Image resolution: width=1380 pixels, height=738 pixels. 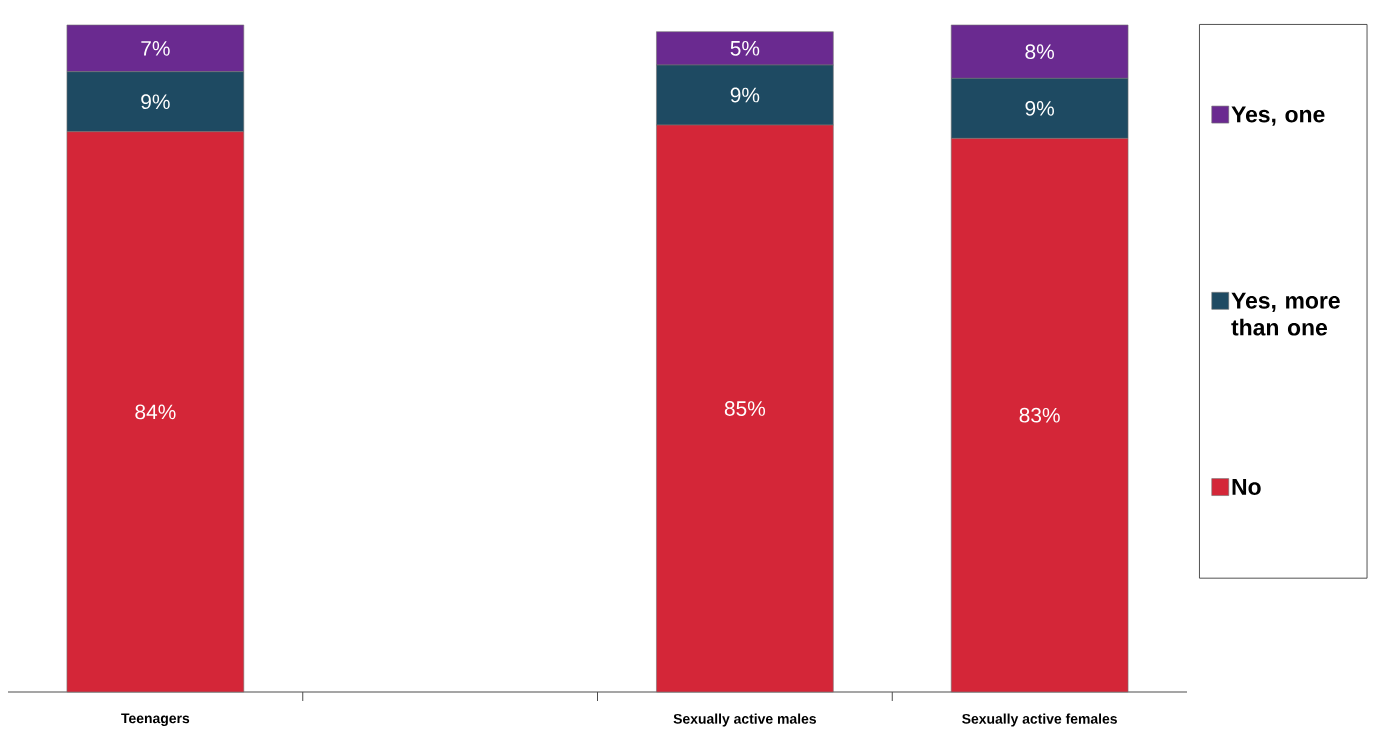 I want to click on data-label: 7%, so click(x=155, y=48).